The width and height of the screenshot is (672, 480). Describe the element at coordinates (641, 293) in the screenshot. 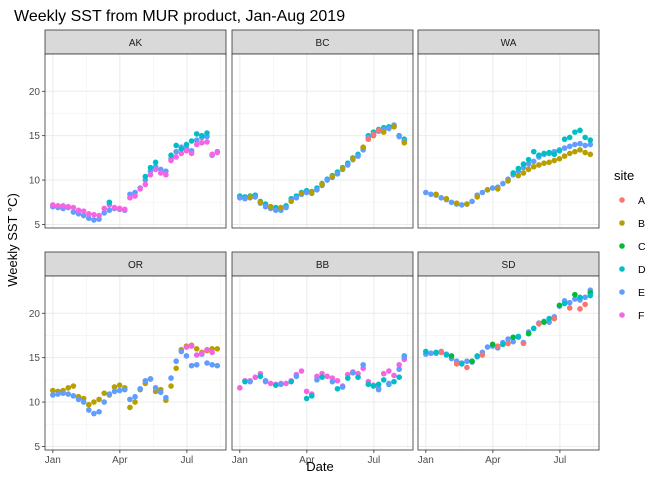

I see `legend-label: E` at that location.